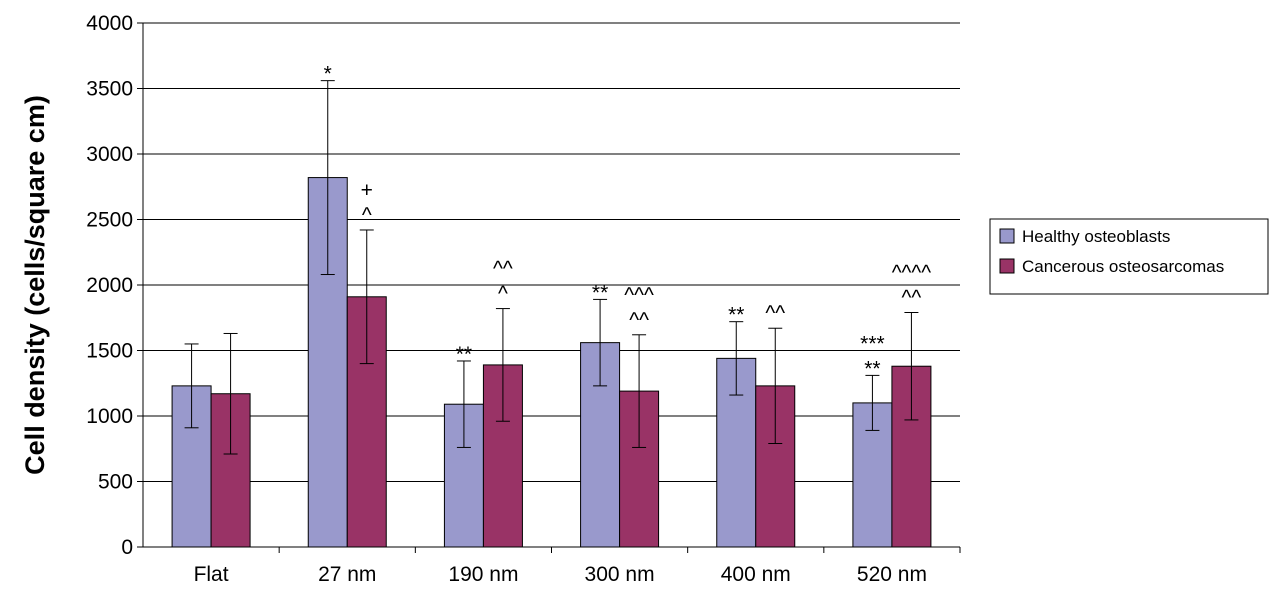 The image size is (1276, 589). Describe the element at coordinates (639, 295) in the screenshot. I see `significance-annotation: ^^^` at that location.